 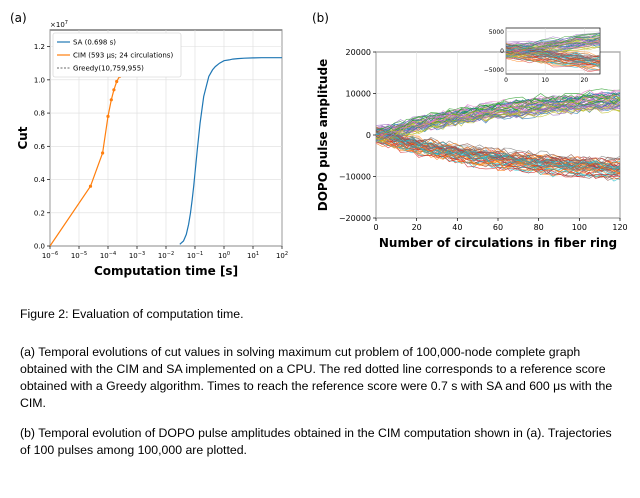 I want to click on y-tick-label: 0.6, so click(x=40, y=147).